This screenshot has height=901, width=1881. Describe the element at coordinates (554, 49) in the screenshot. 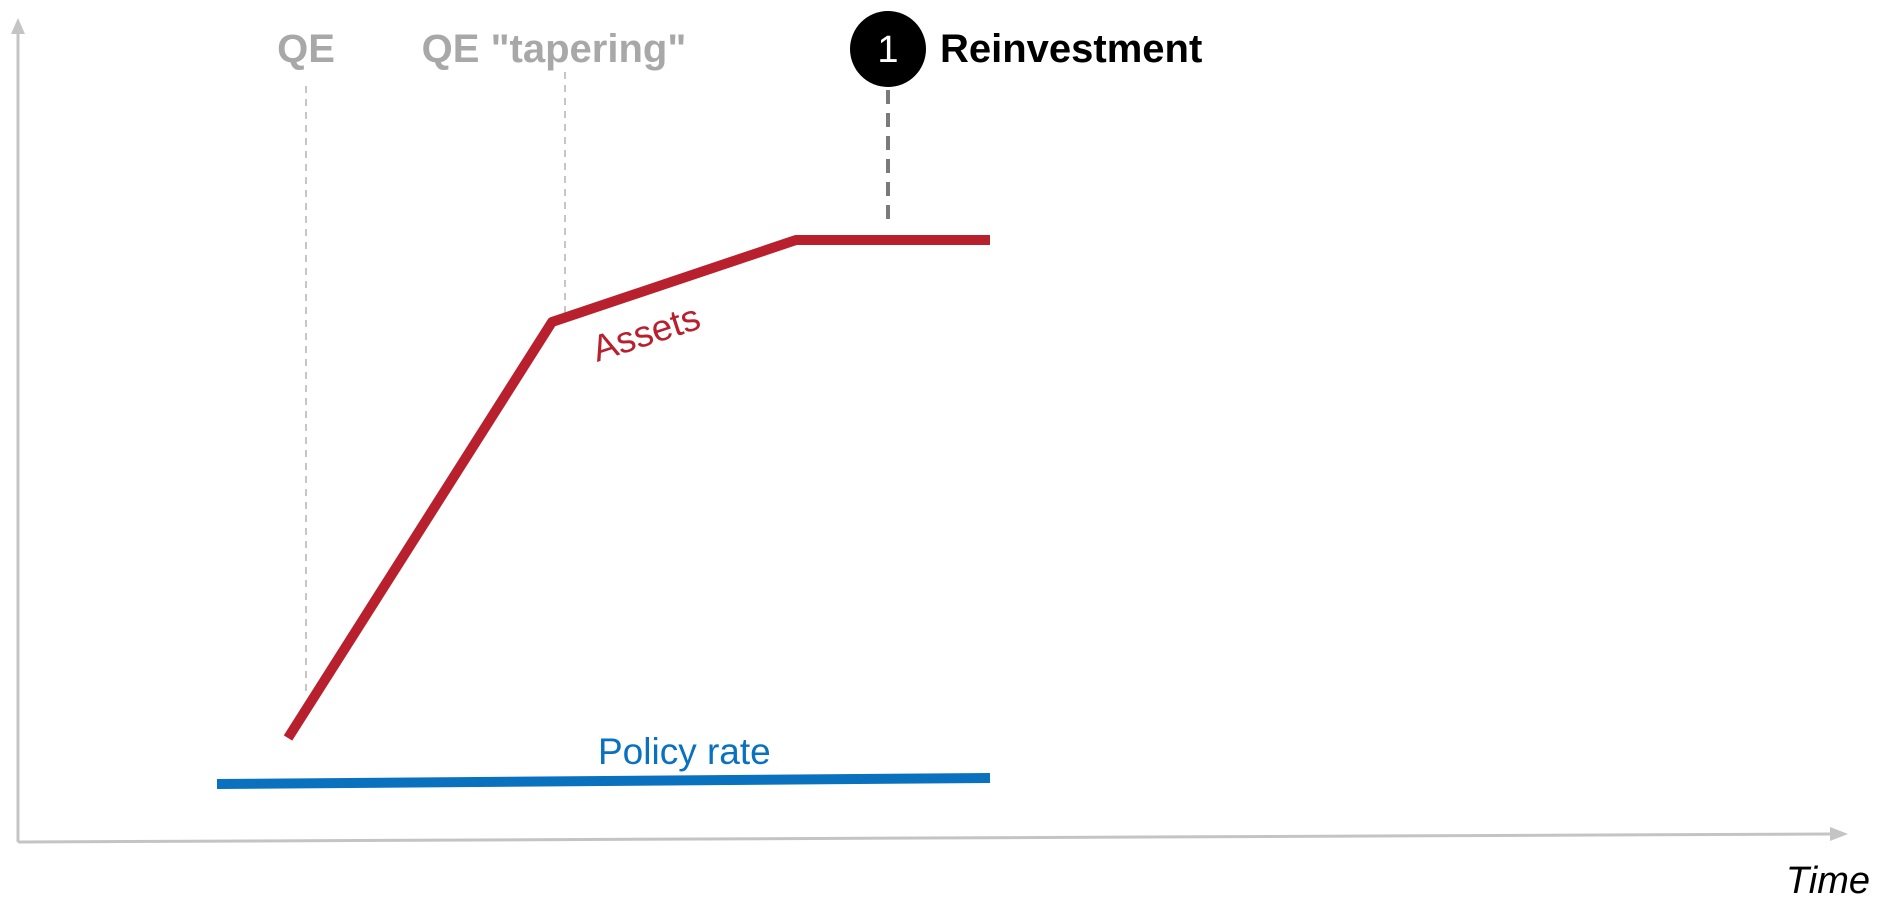

I see `qe-tapering-label: QE "tapering"` at that location.